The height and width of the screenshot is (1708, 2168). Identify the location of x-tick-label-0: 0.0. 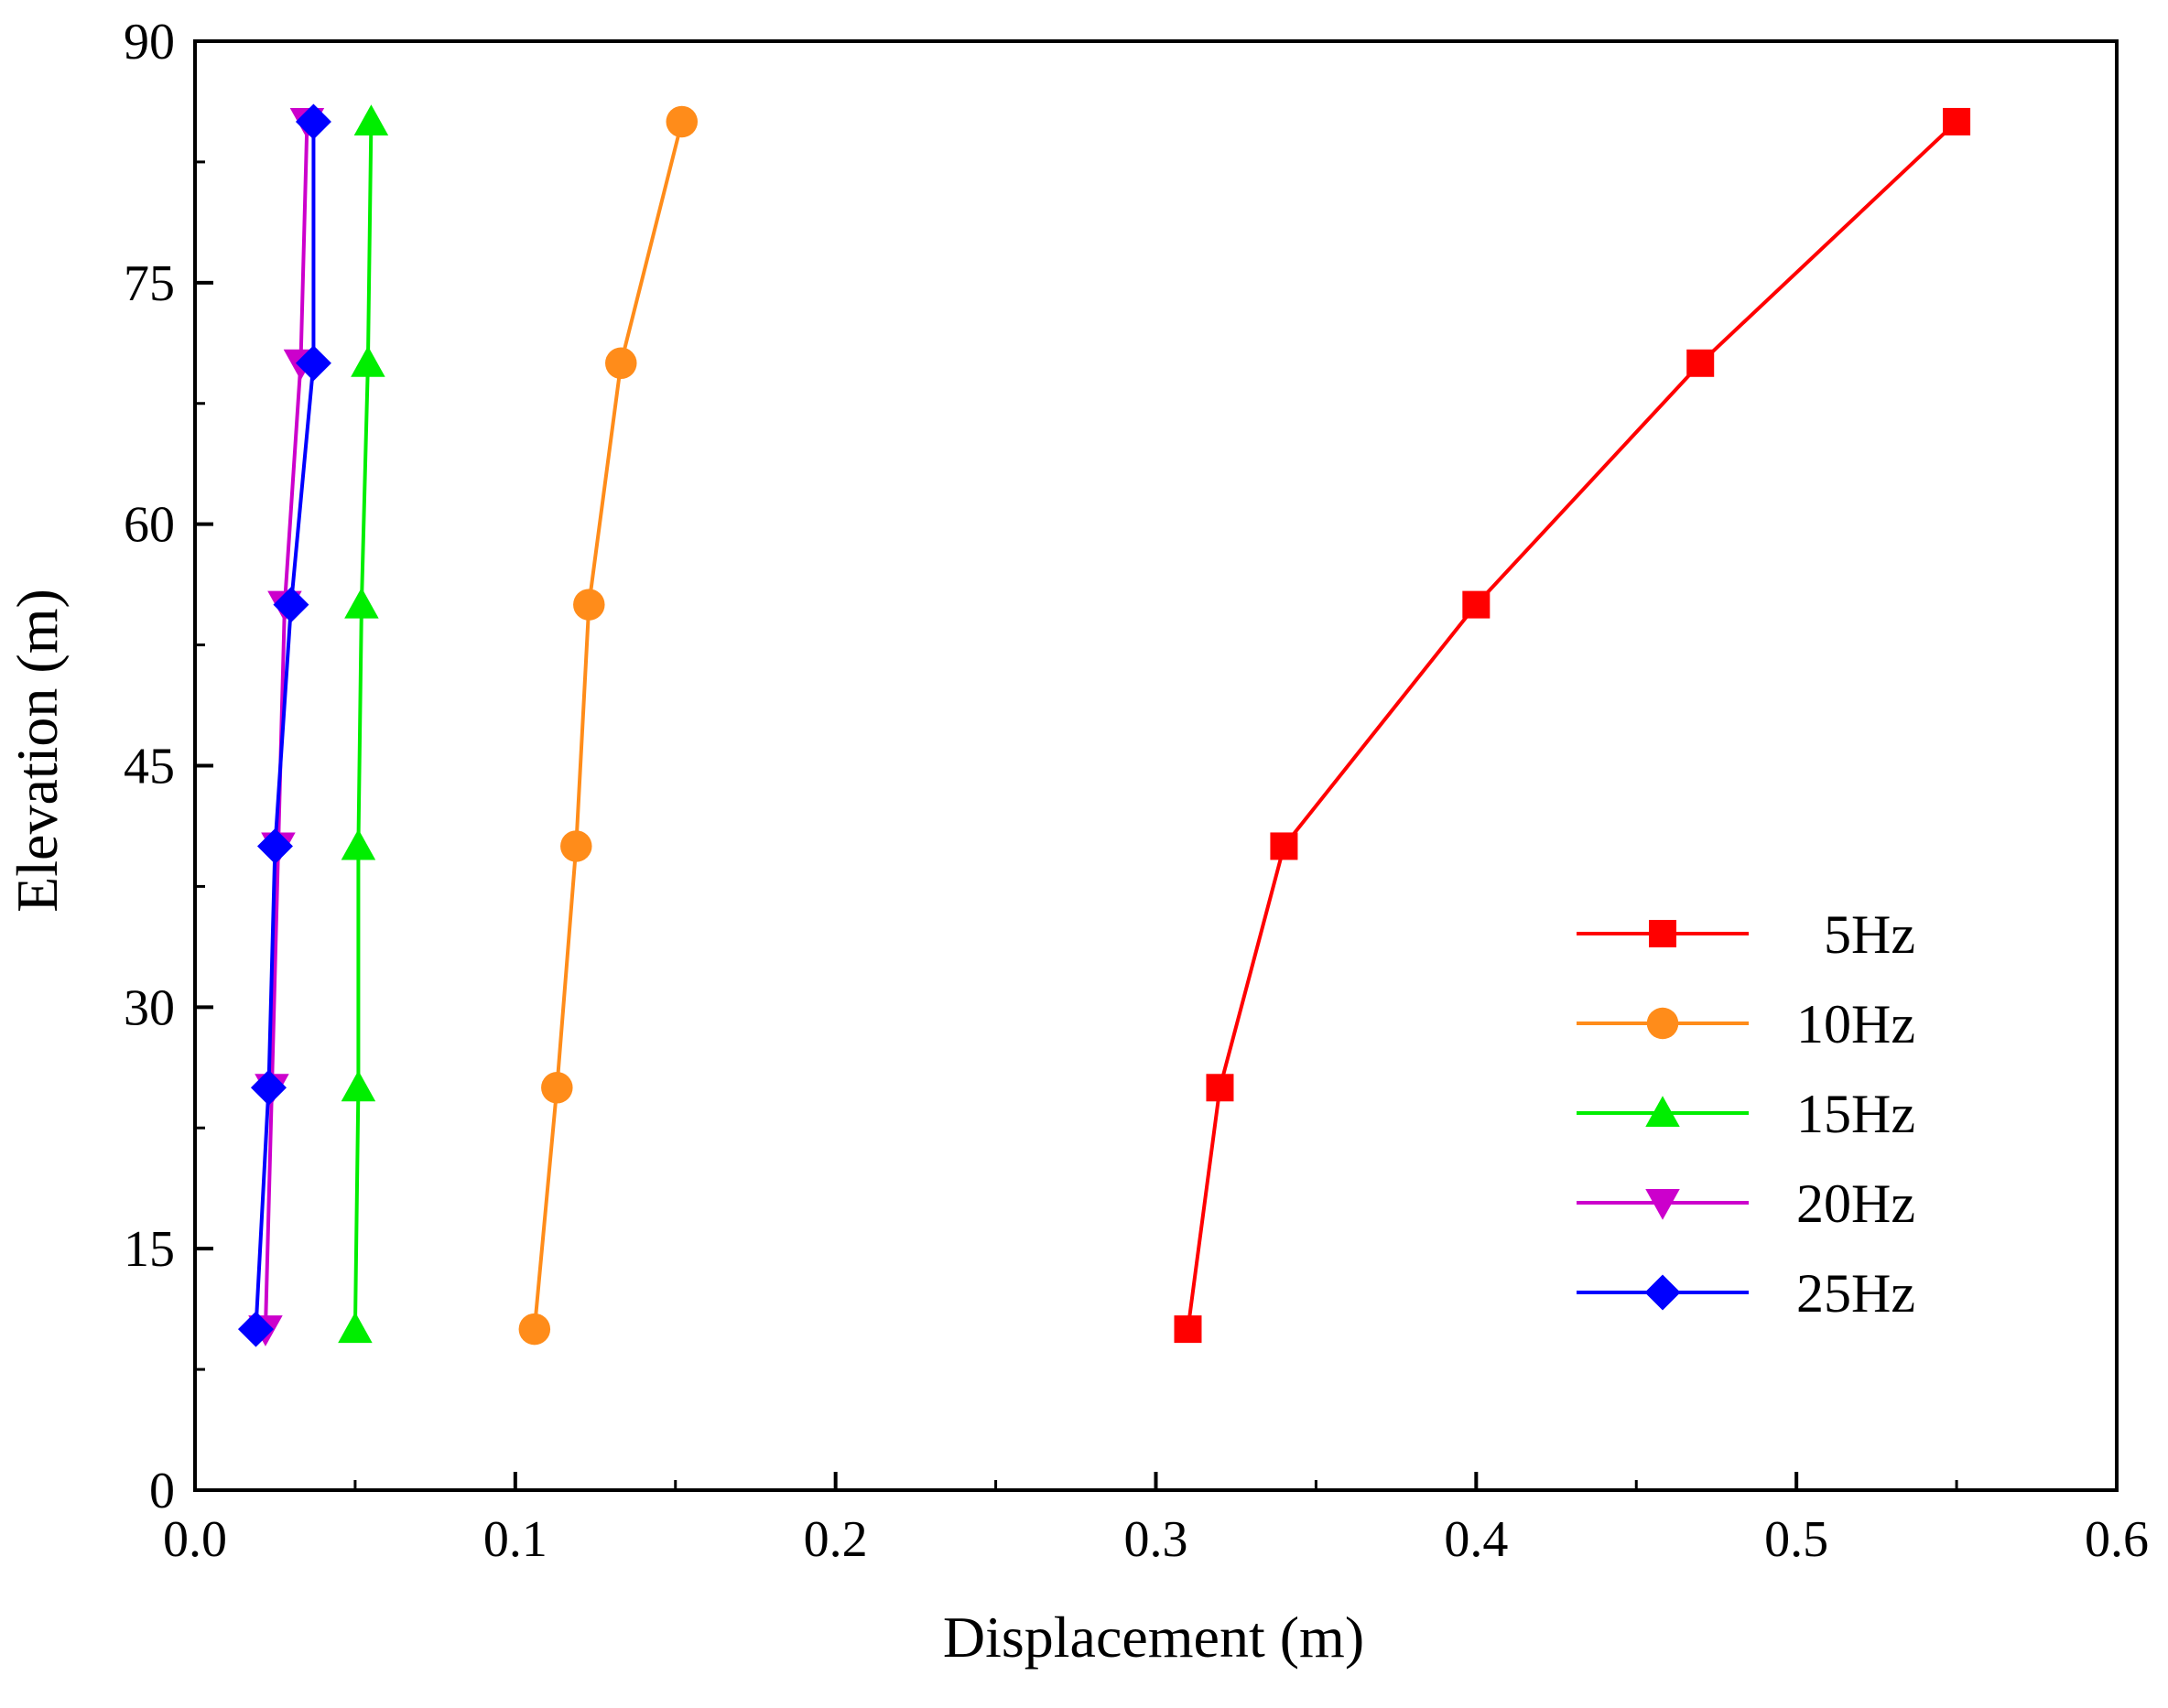
(195, 1539).